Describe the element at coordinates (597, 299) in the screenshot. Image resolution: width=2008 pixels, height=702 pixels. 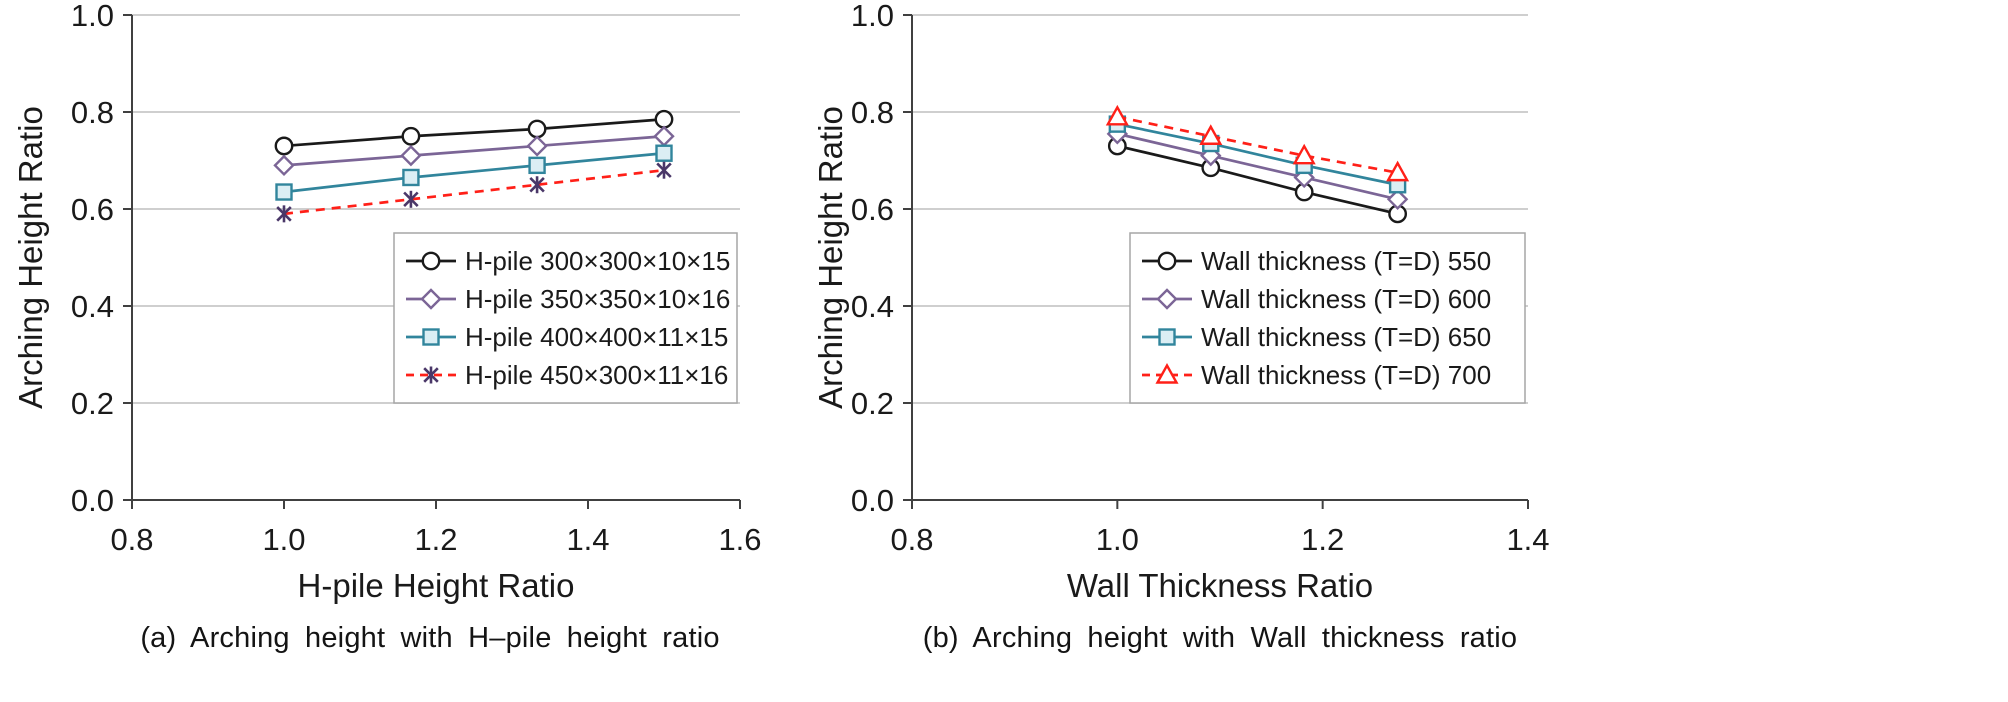
I see `legend-item-label: H-pile 350×350×10×16` at that location.